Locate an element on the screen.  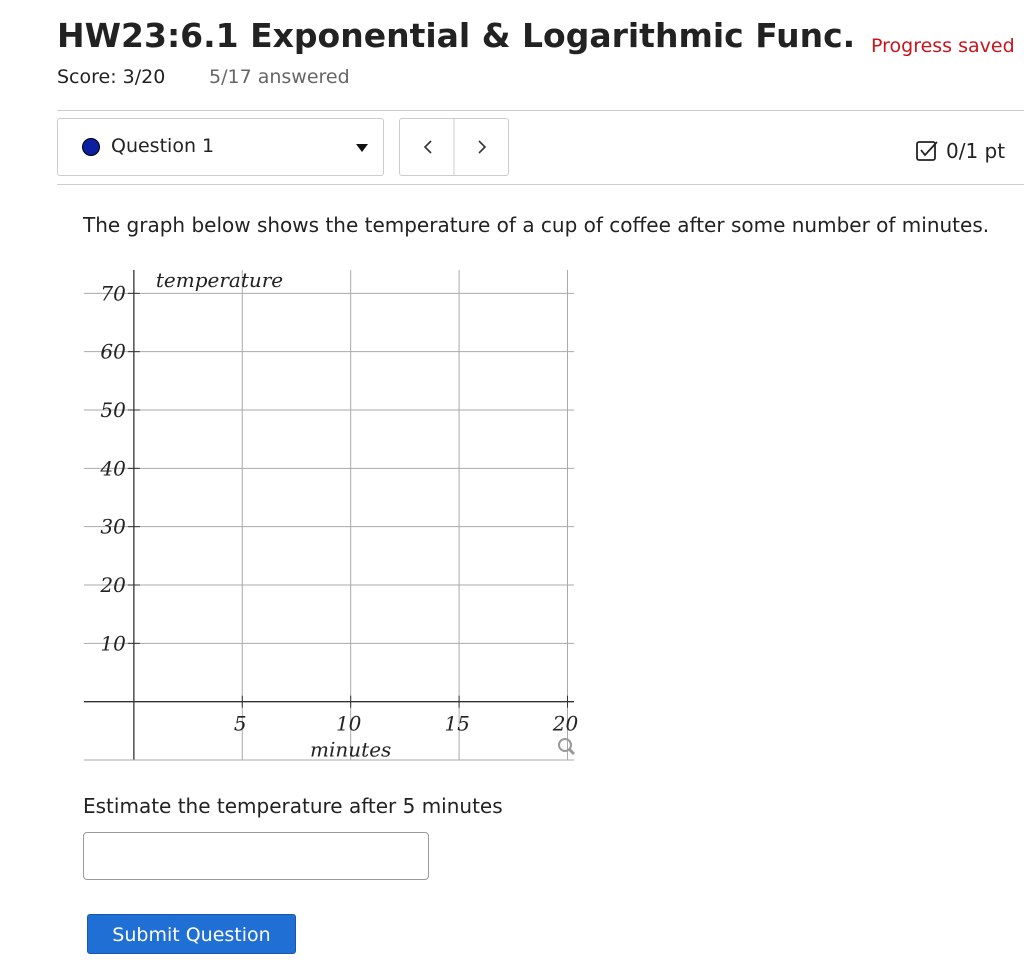
question-prompt: Estimate the temperature after 5 minutes is located at coordinates (293, 806).